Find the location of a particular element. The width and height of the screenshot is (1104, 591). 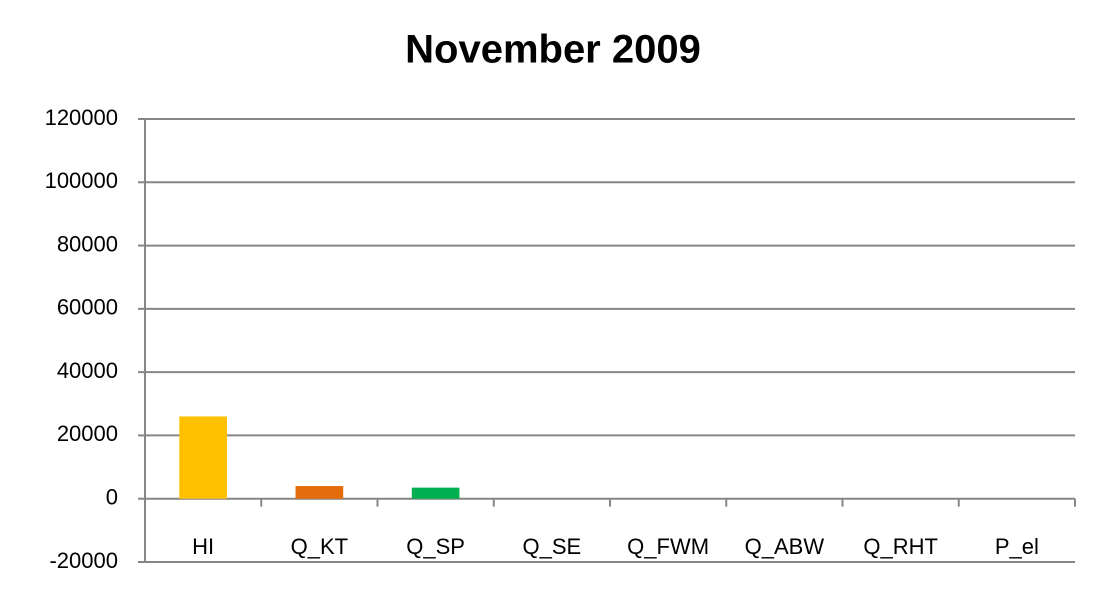

y-tick-label: 80000 is located at coordinates (87, 243).